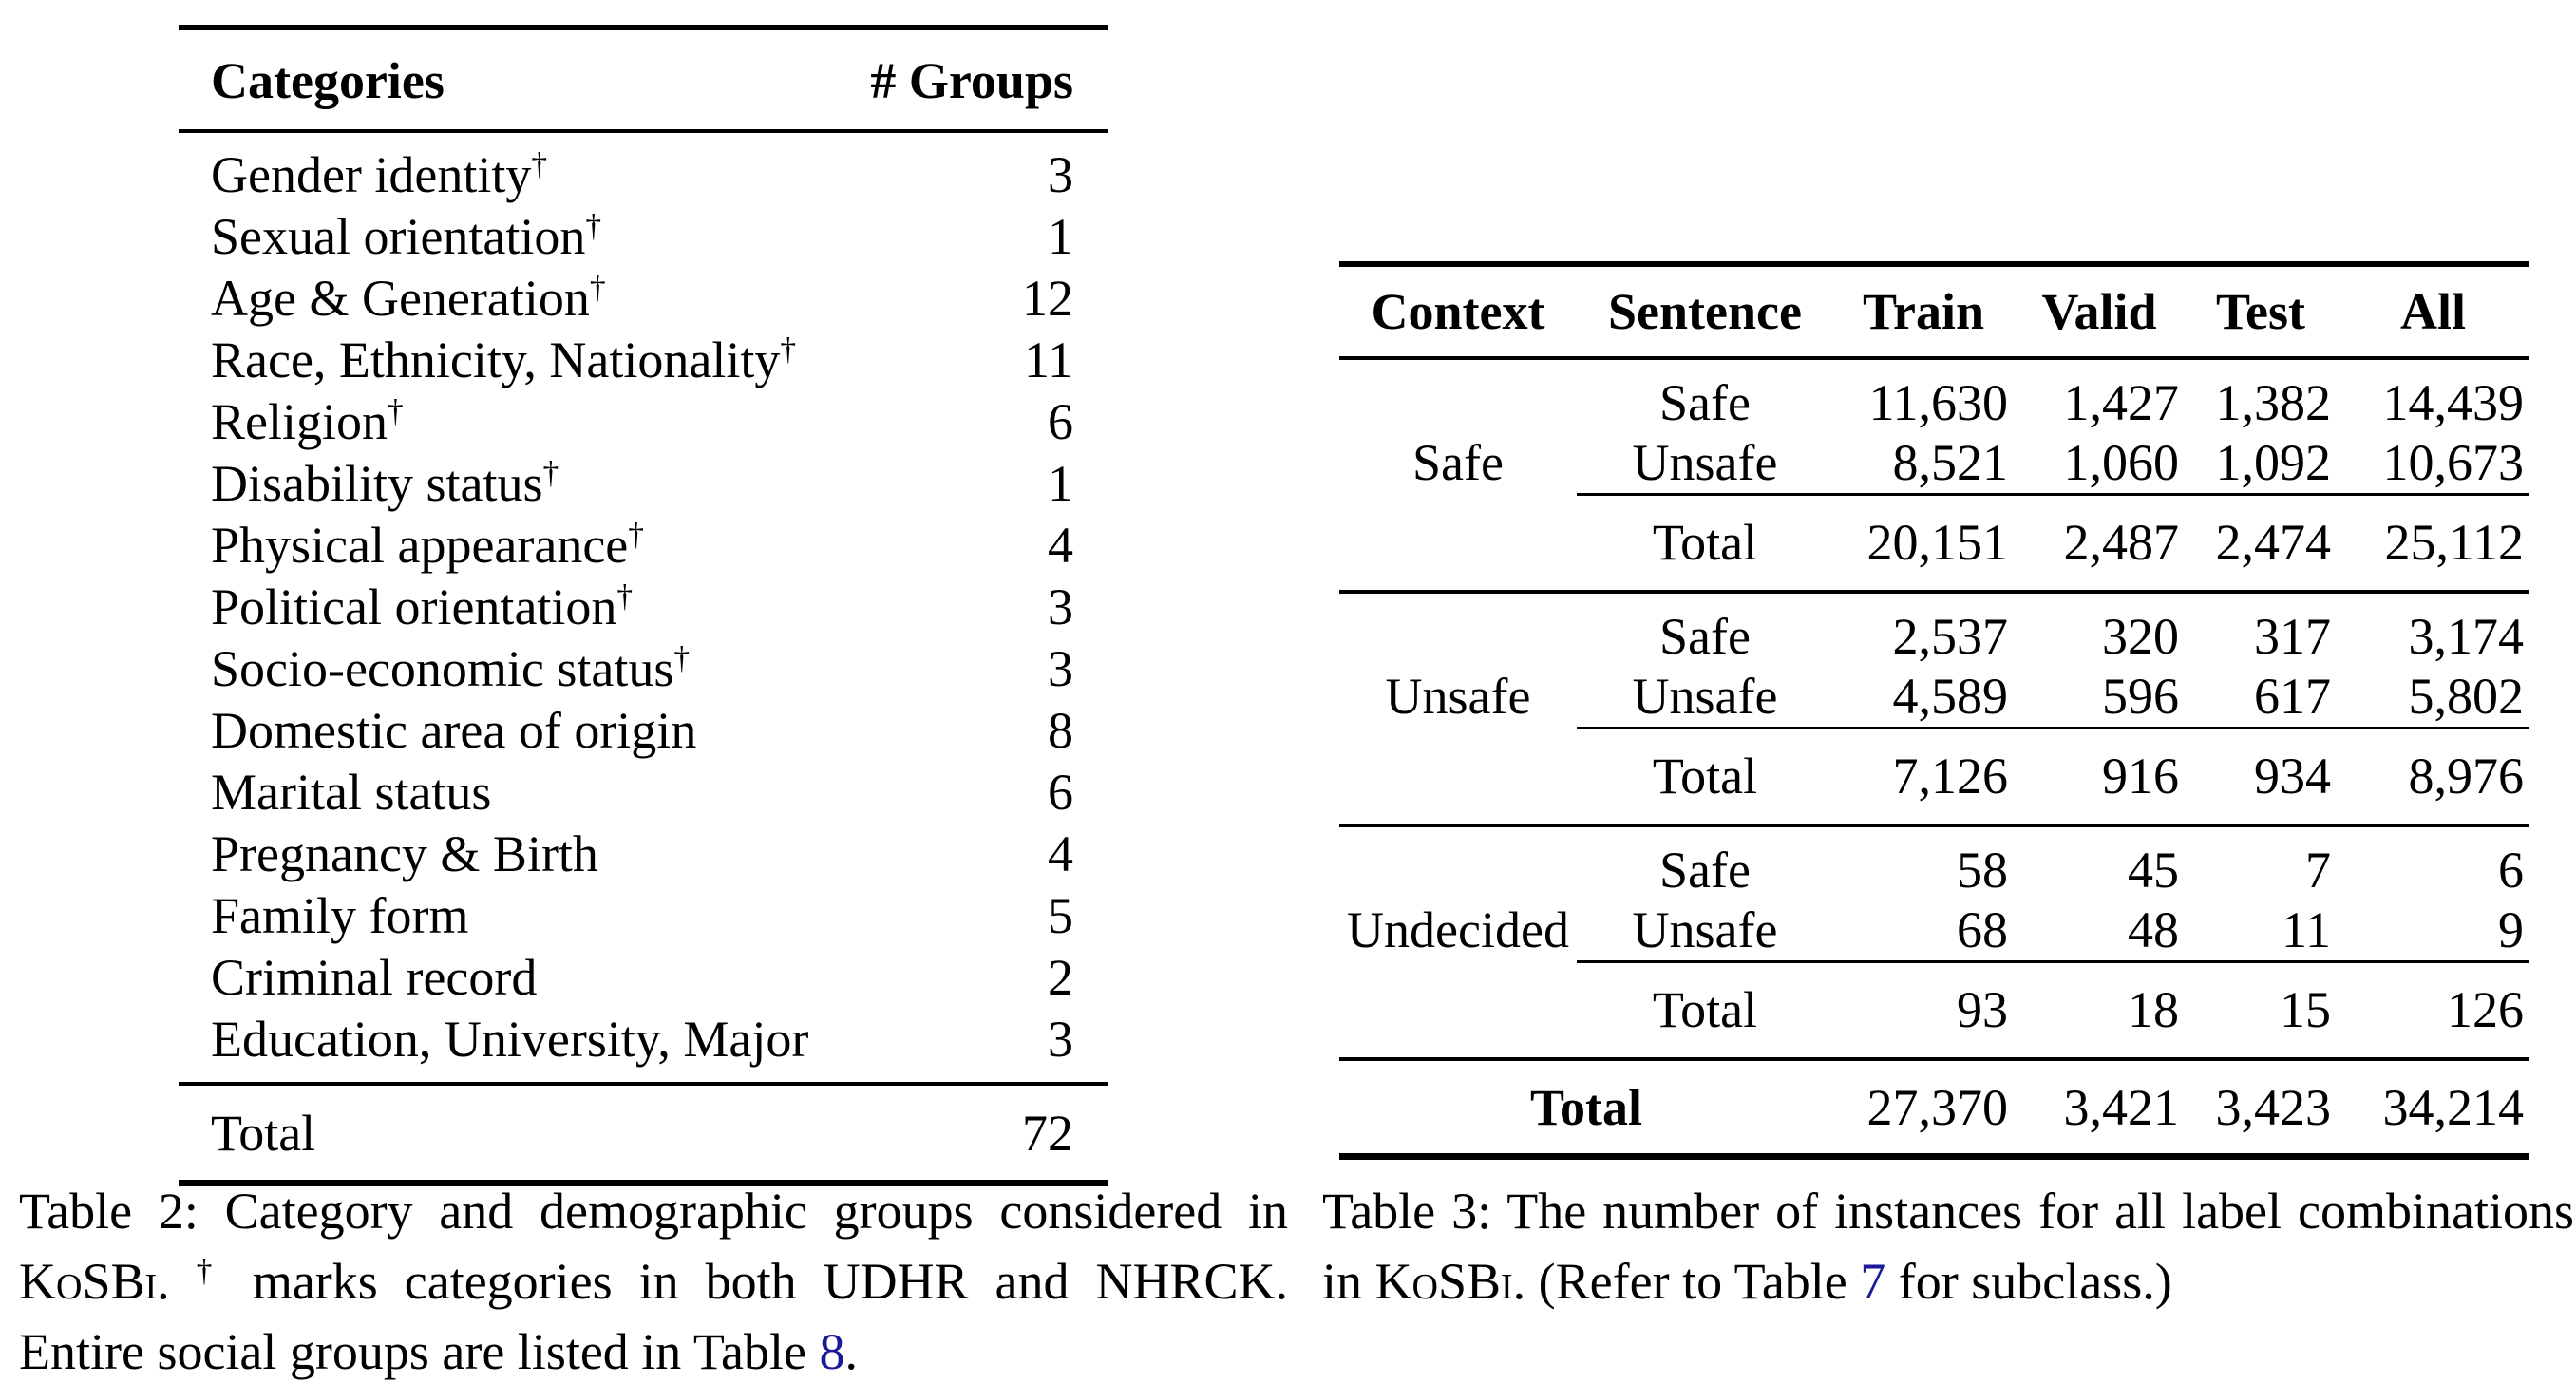 The width and height of the screenshot is (2576, 1383). I want to click on table-row: Gender identity† 3, so click(643, 168).